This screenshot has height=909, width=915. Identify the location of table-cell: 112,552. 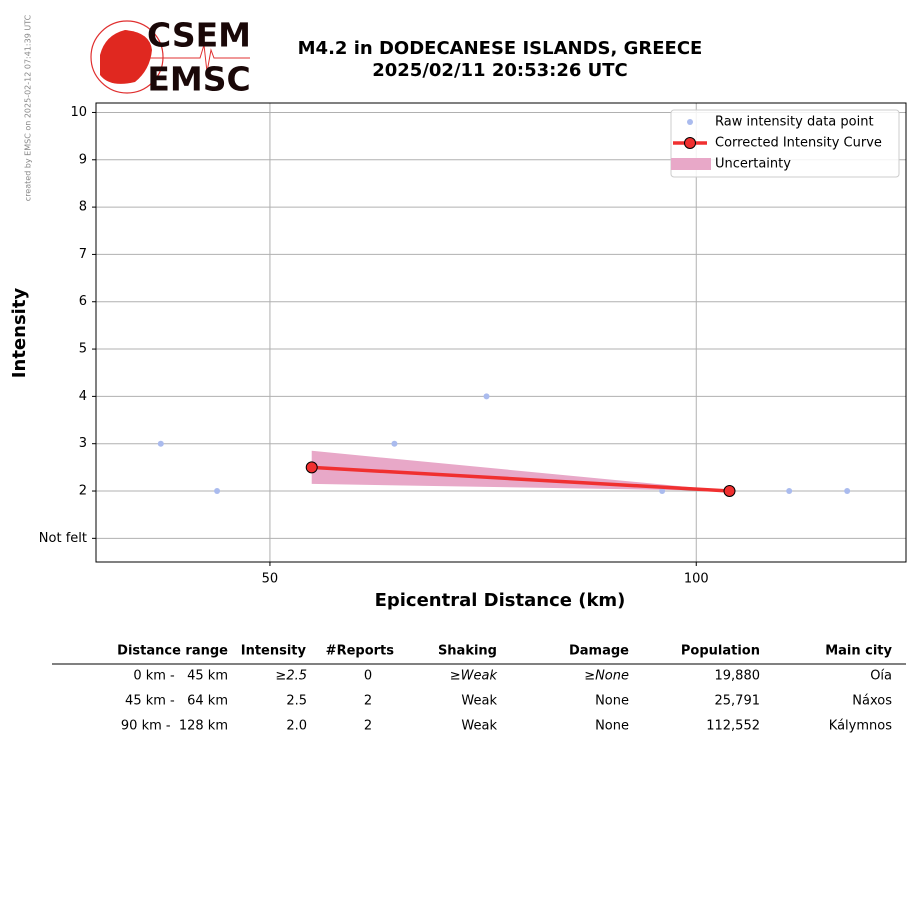
(733, 726).